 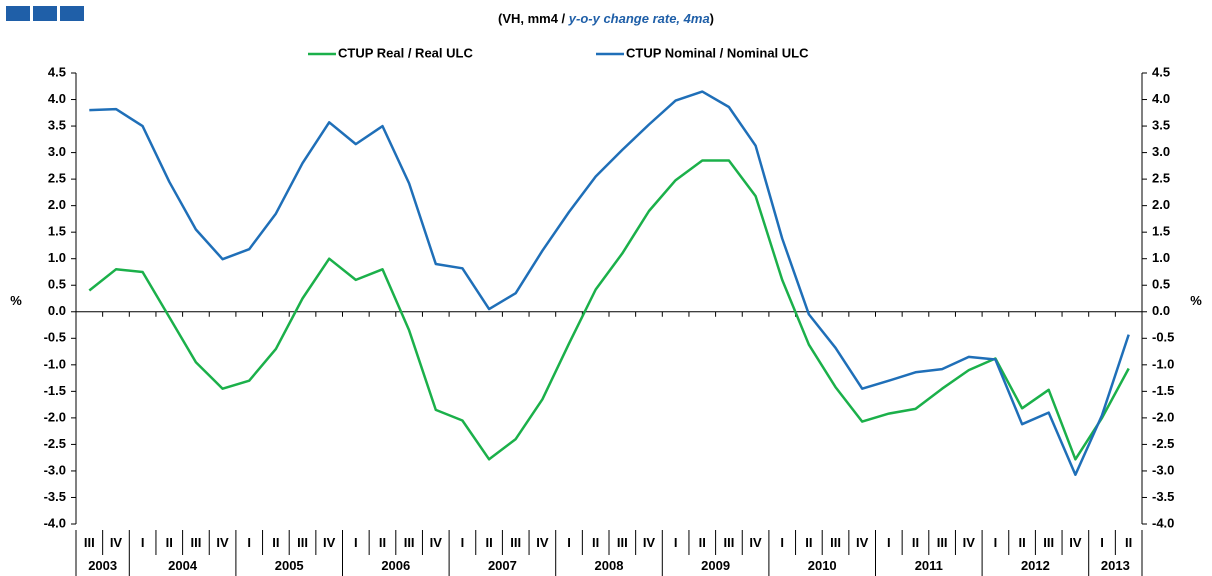 I want to click on y-tick-label: 0.0, so click(x=57, y=310).